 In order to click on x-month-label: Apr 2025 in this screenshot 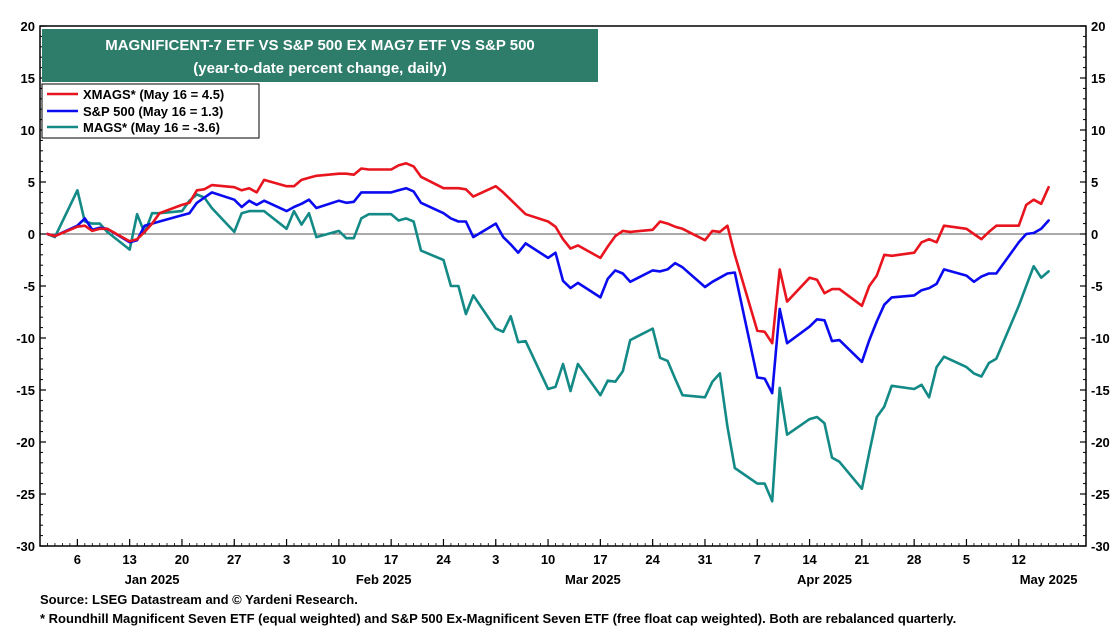, I will do `click(824, 579)`.